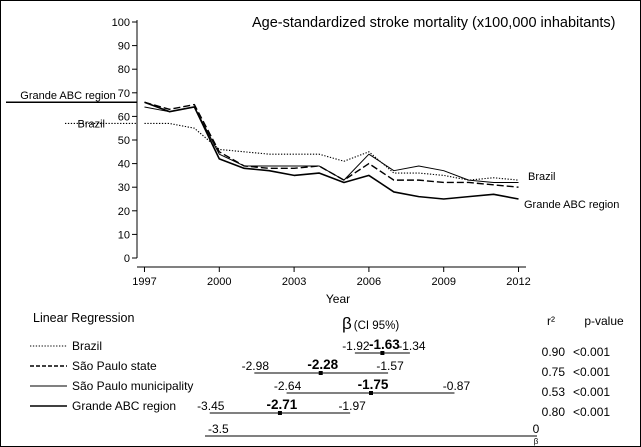 The width and height of the screenshot is (641, 447). I want to click on x-tick-label: 1997, so click(144, 282).